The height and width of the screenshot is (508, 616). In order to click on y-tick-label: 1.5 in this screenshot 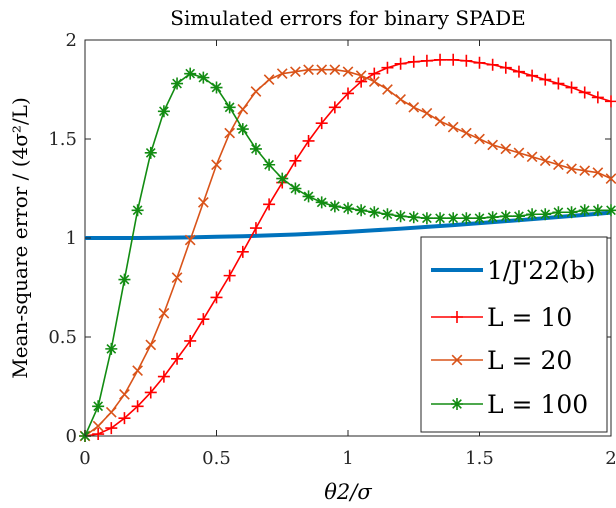, I will do `click(62, 139)`.